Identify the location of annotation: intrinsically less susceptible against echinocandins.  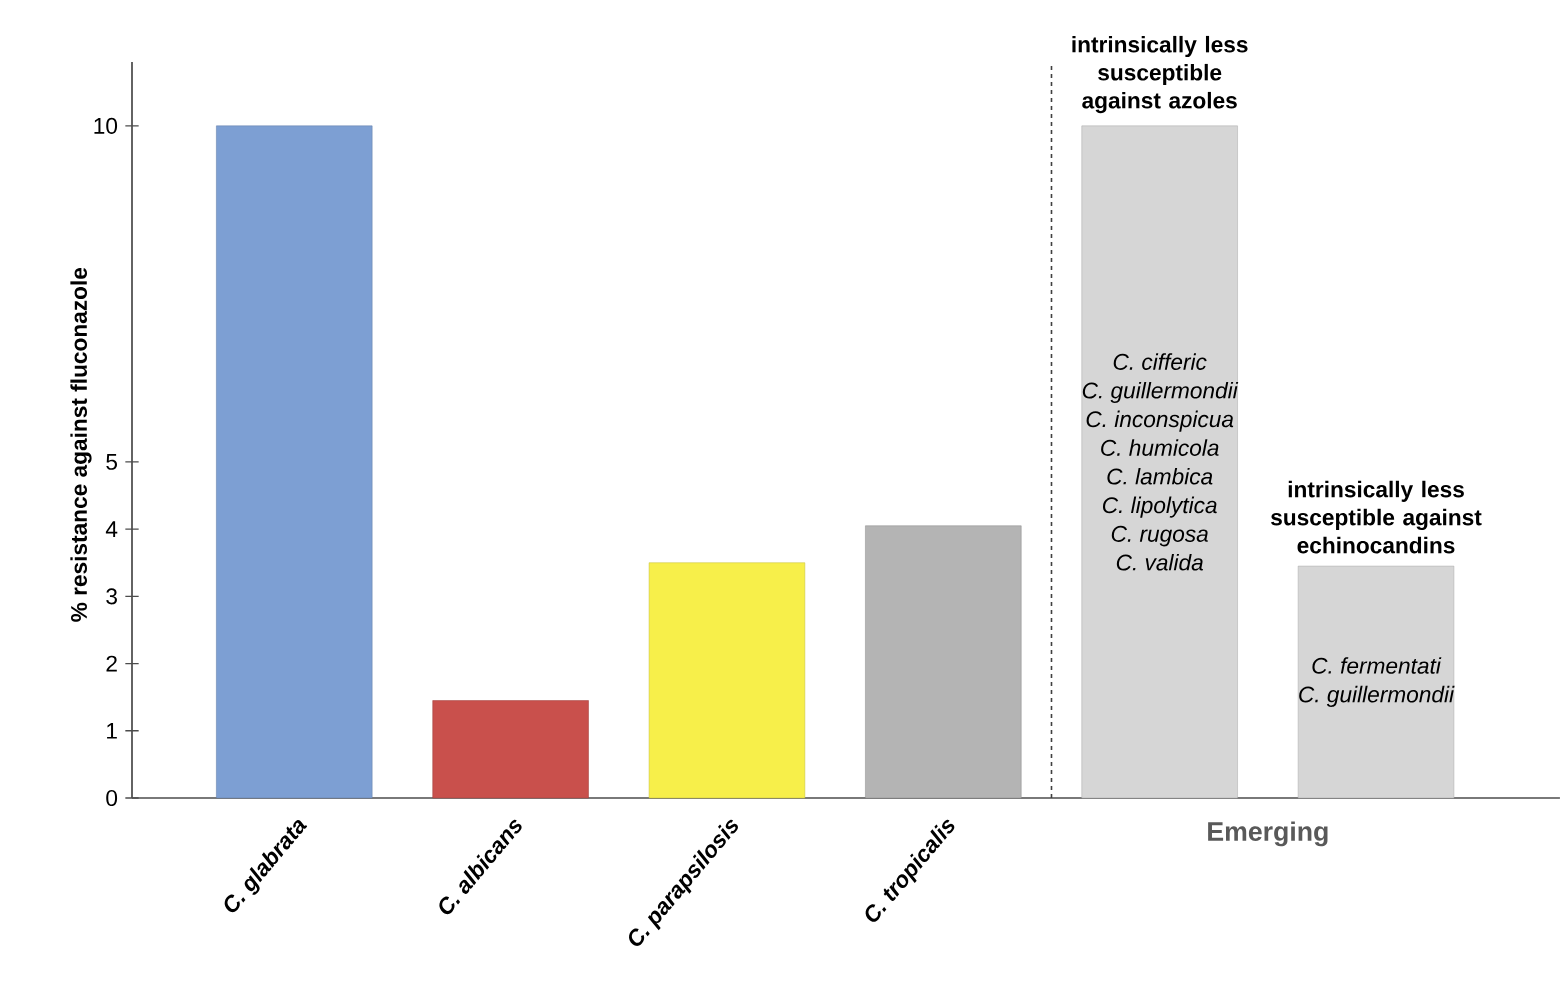
(1376, 517).